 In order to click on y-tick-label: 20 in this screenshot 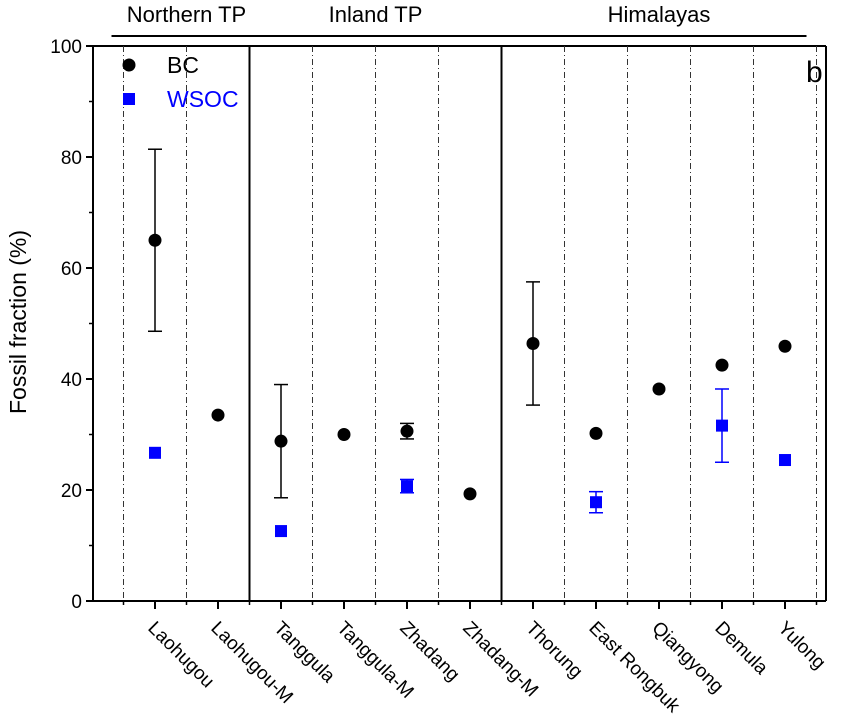, I will do `click(71, 491)`.